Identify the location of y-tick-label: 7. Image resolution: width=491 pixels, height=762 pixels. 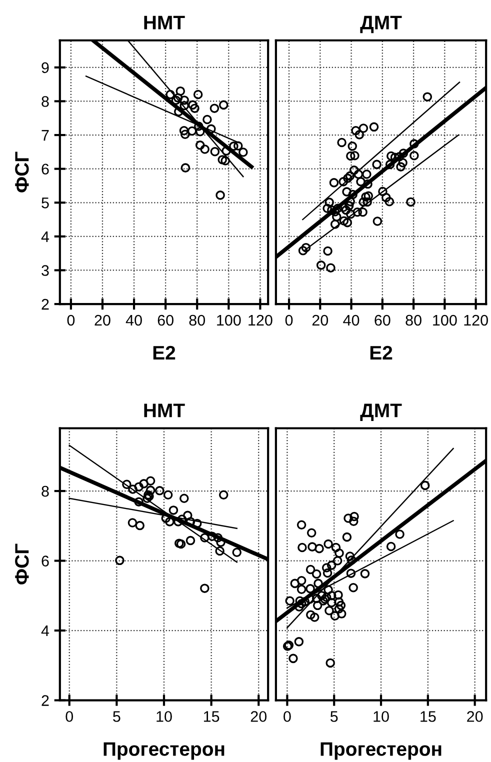
(45, 135).